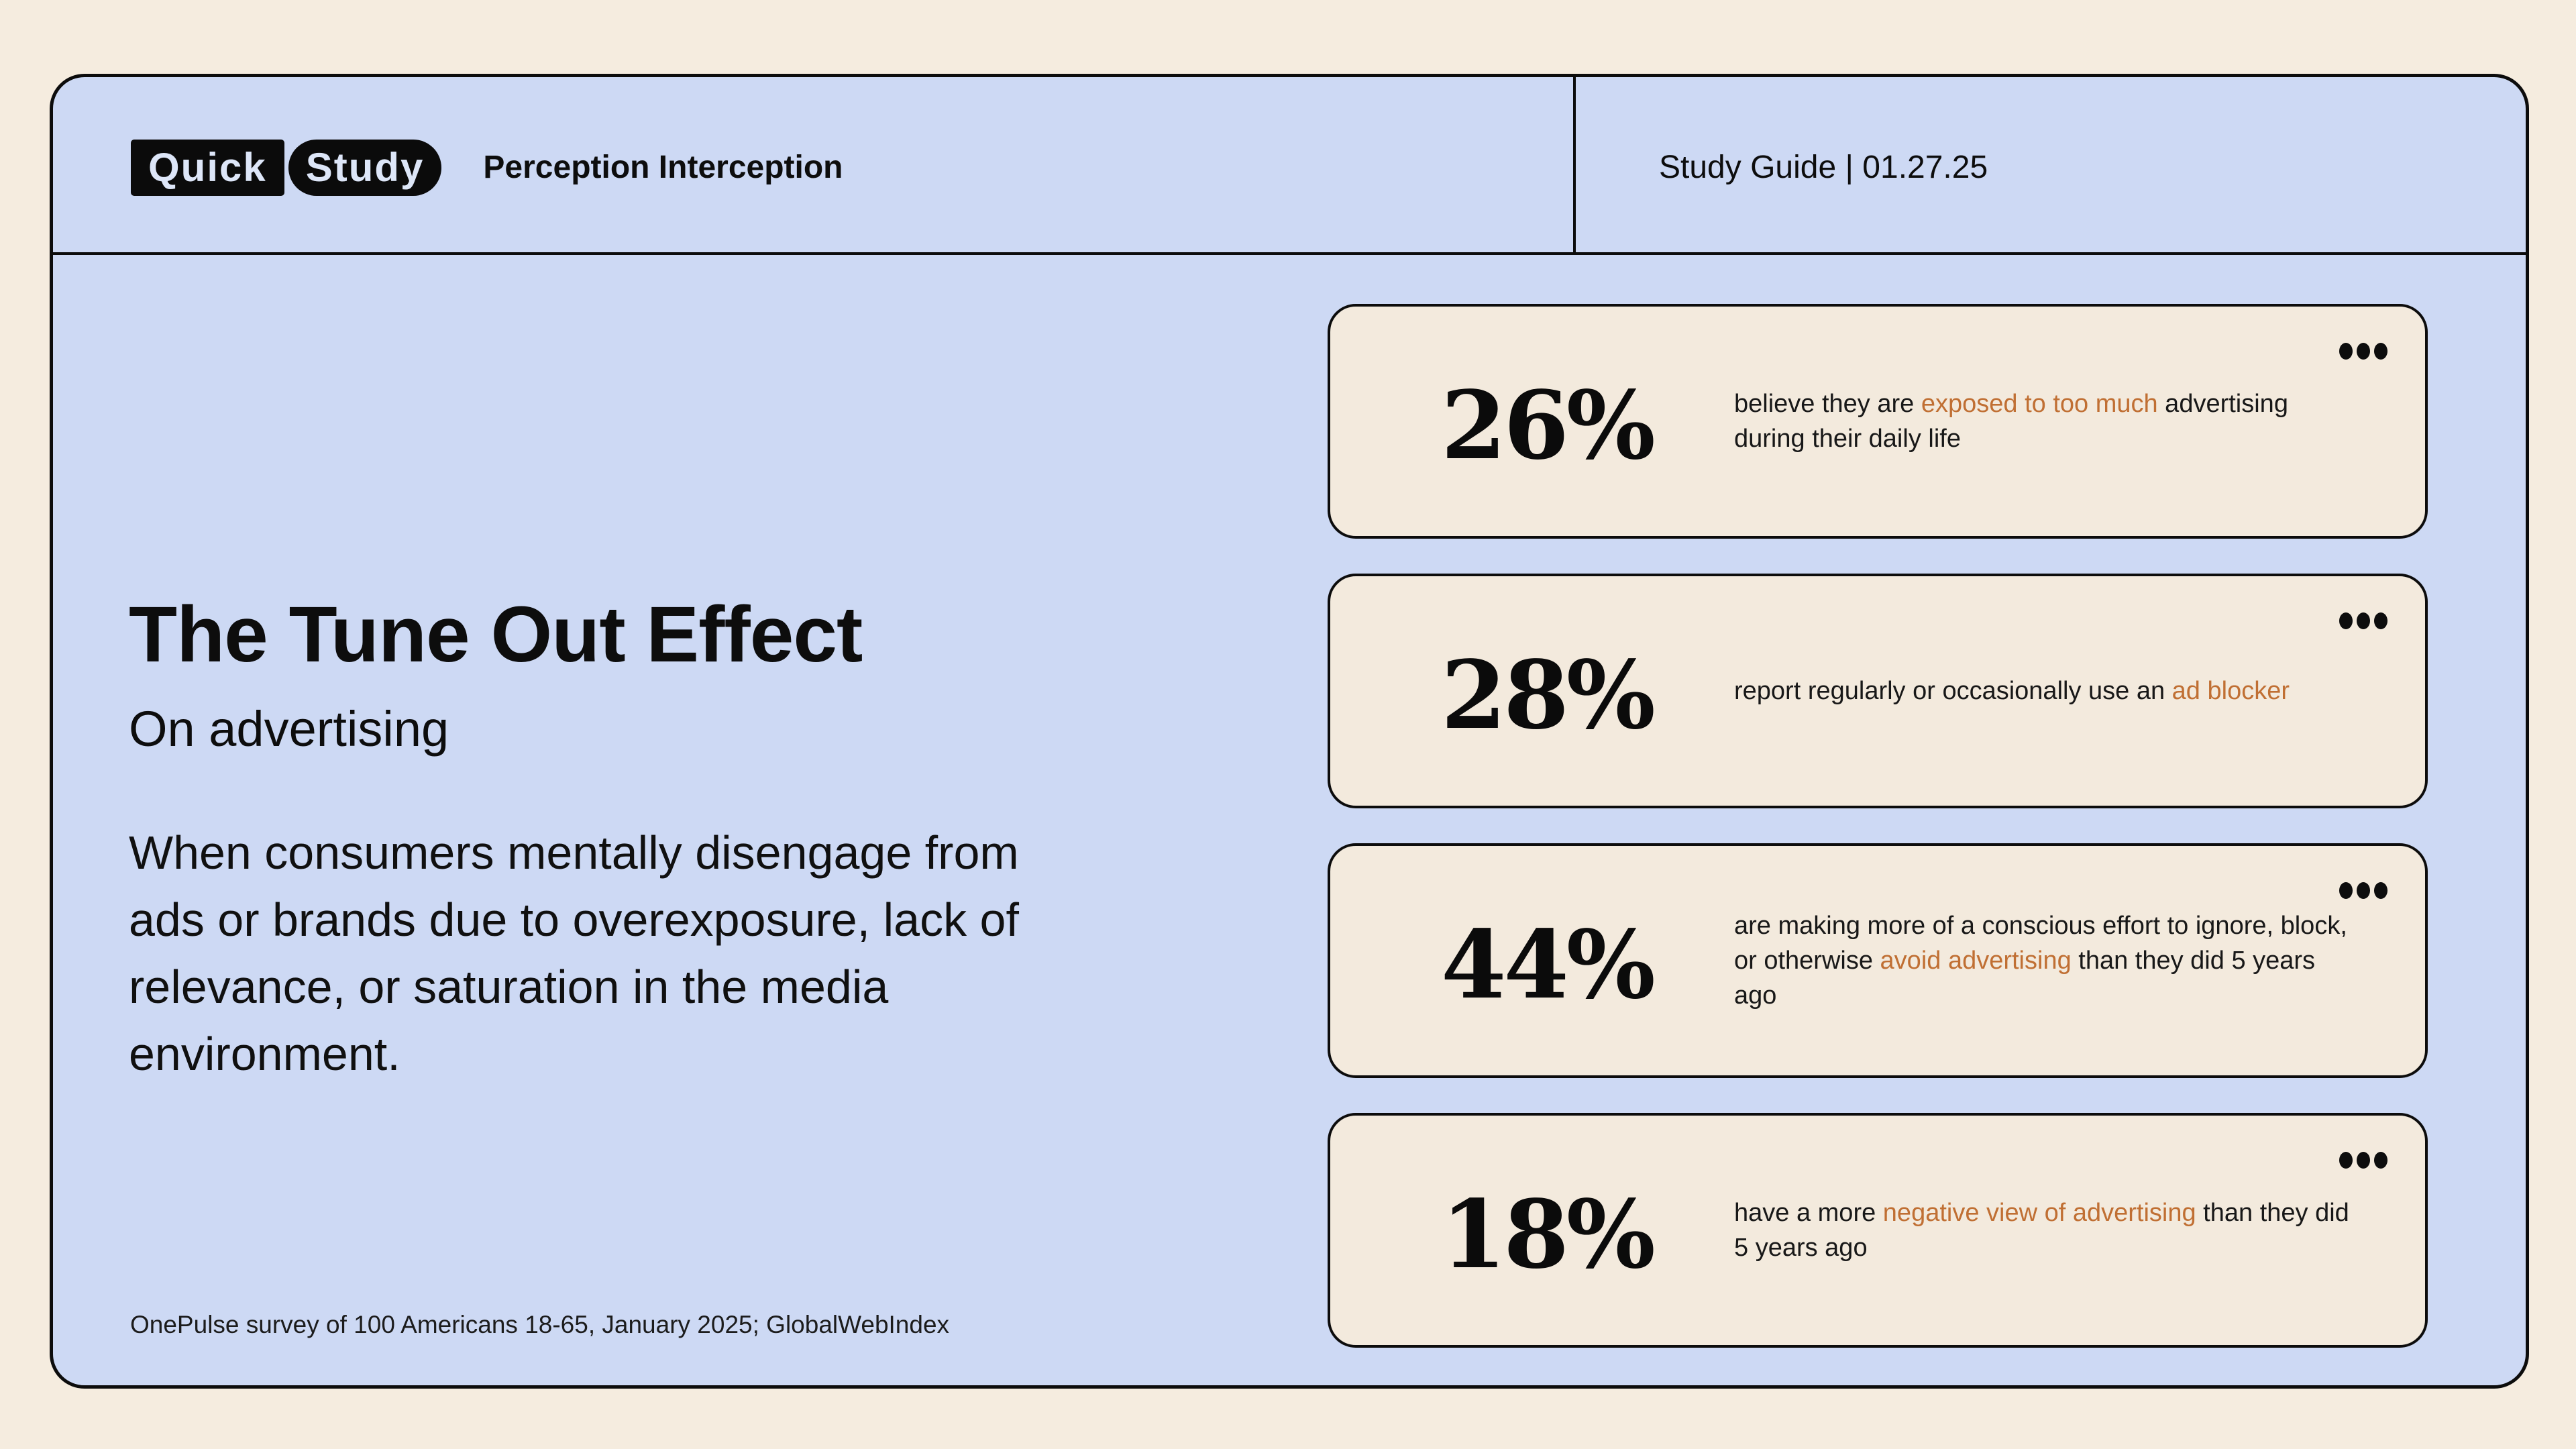 The image size is (2576, 1449). What do you see at coordinates (1823, 167) in the screenshot?
I see `header-meta-date: Study Guide | 01.27.25` at bounding box center [1823, 167].